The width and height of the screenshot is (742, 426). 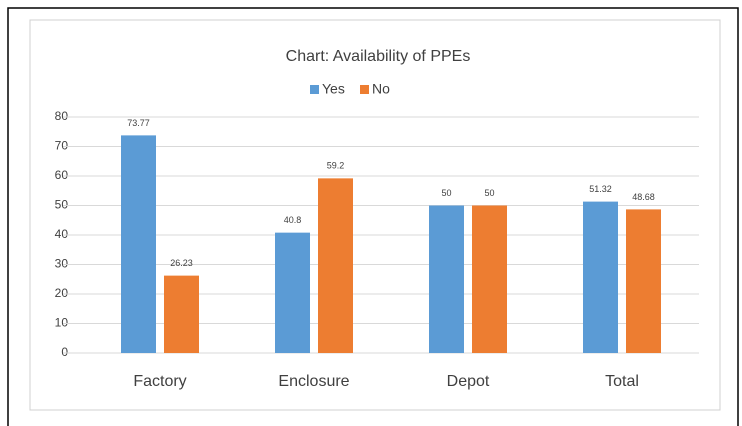 I want to click on chart-title: Chart: Availability of PPEs, so click(x=378, y=56).